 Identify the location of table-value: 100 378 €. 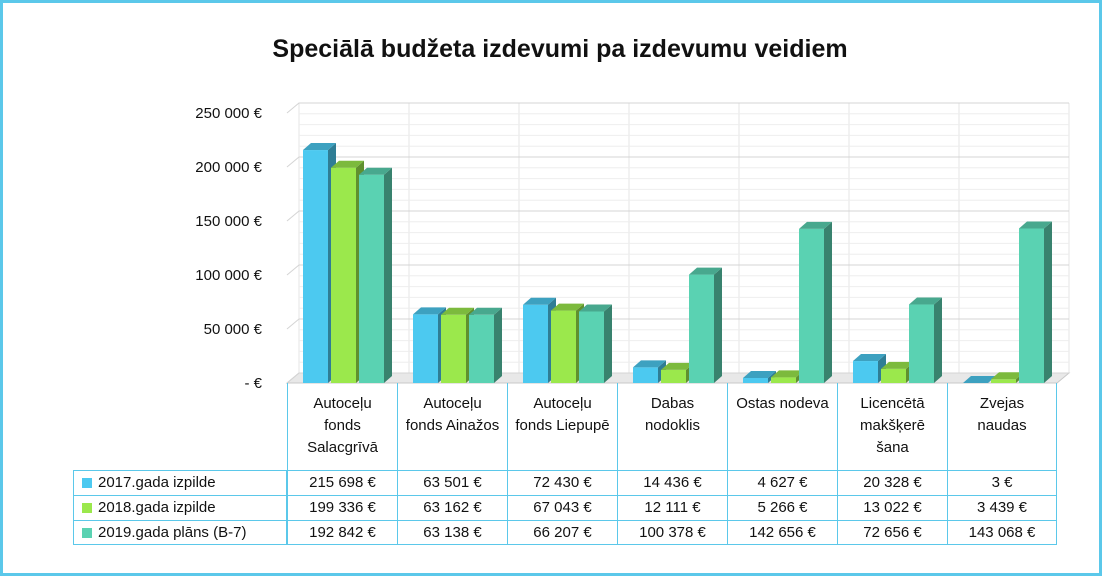
(672, 532).